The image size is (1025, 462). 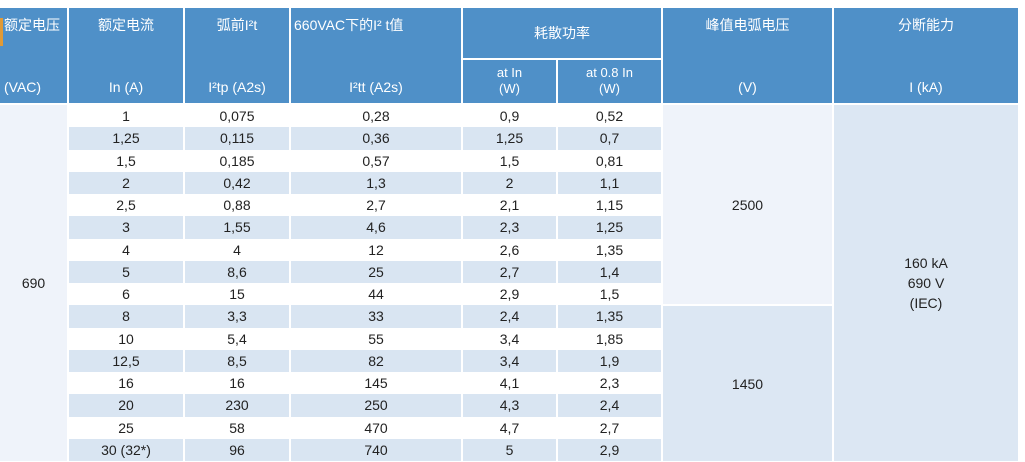 I want to click on table-row: 2 0,42 1,3 2 1,1, so click(x=509, y=182).